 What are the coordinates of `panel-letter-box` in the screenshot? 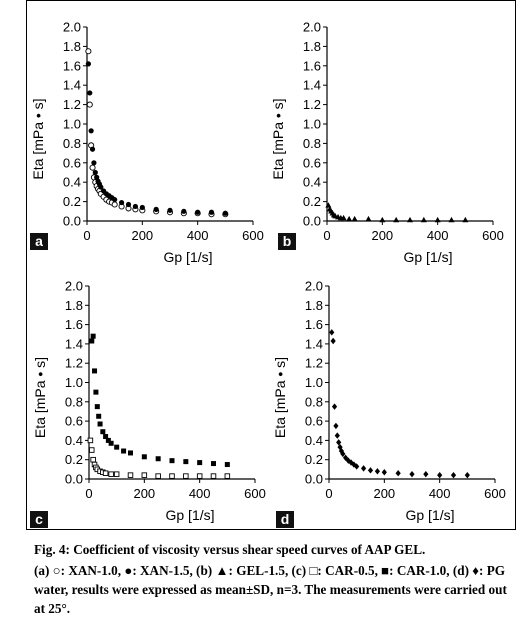 It's located at (39, 241).